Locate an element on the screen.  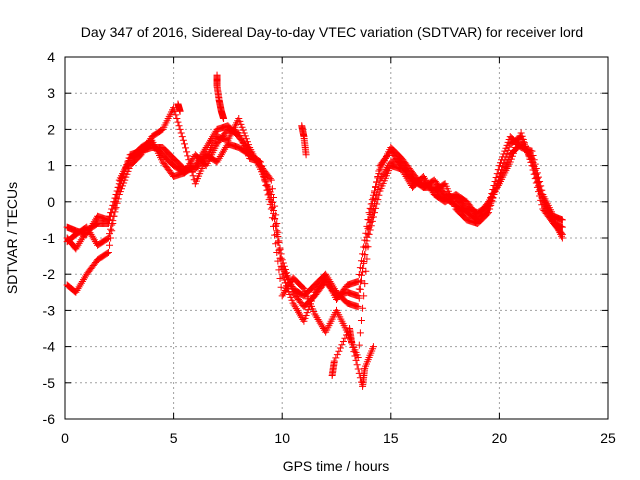
y-tick-label: -3 is located at coordinates (49, 310).